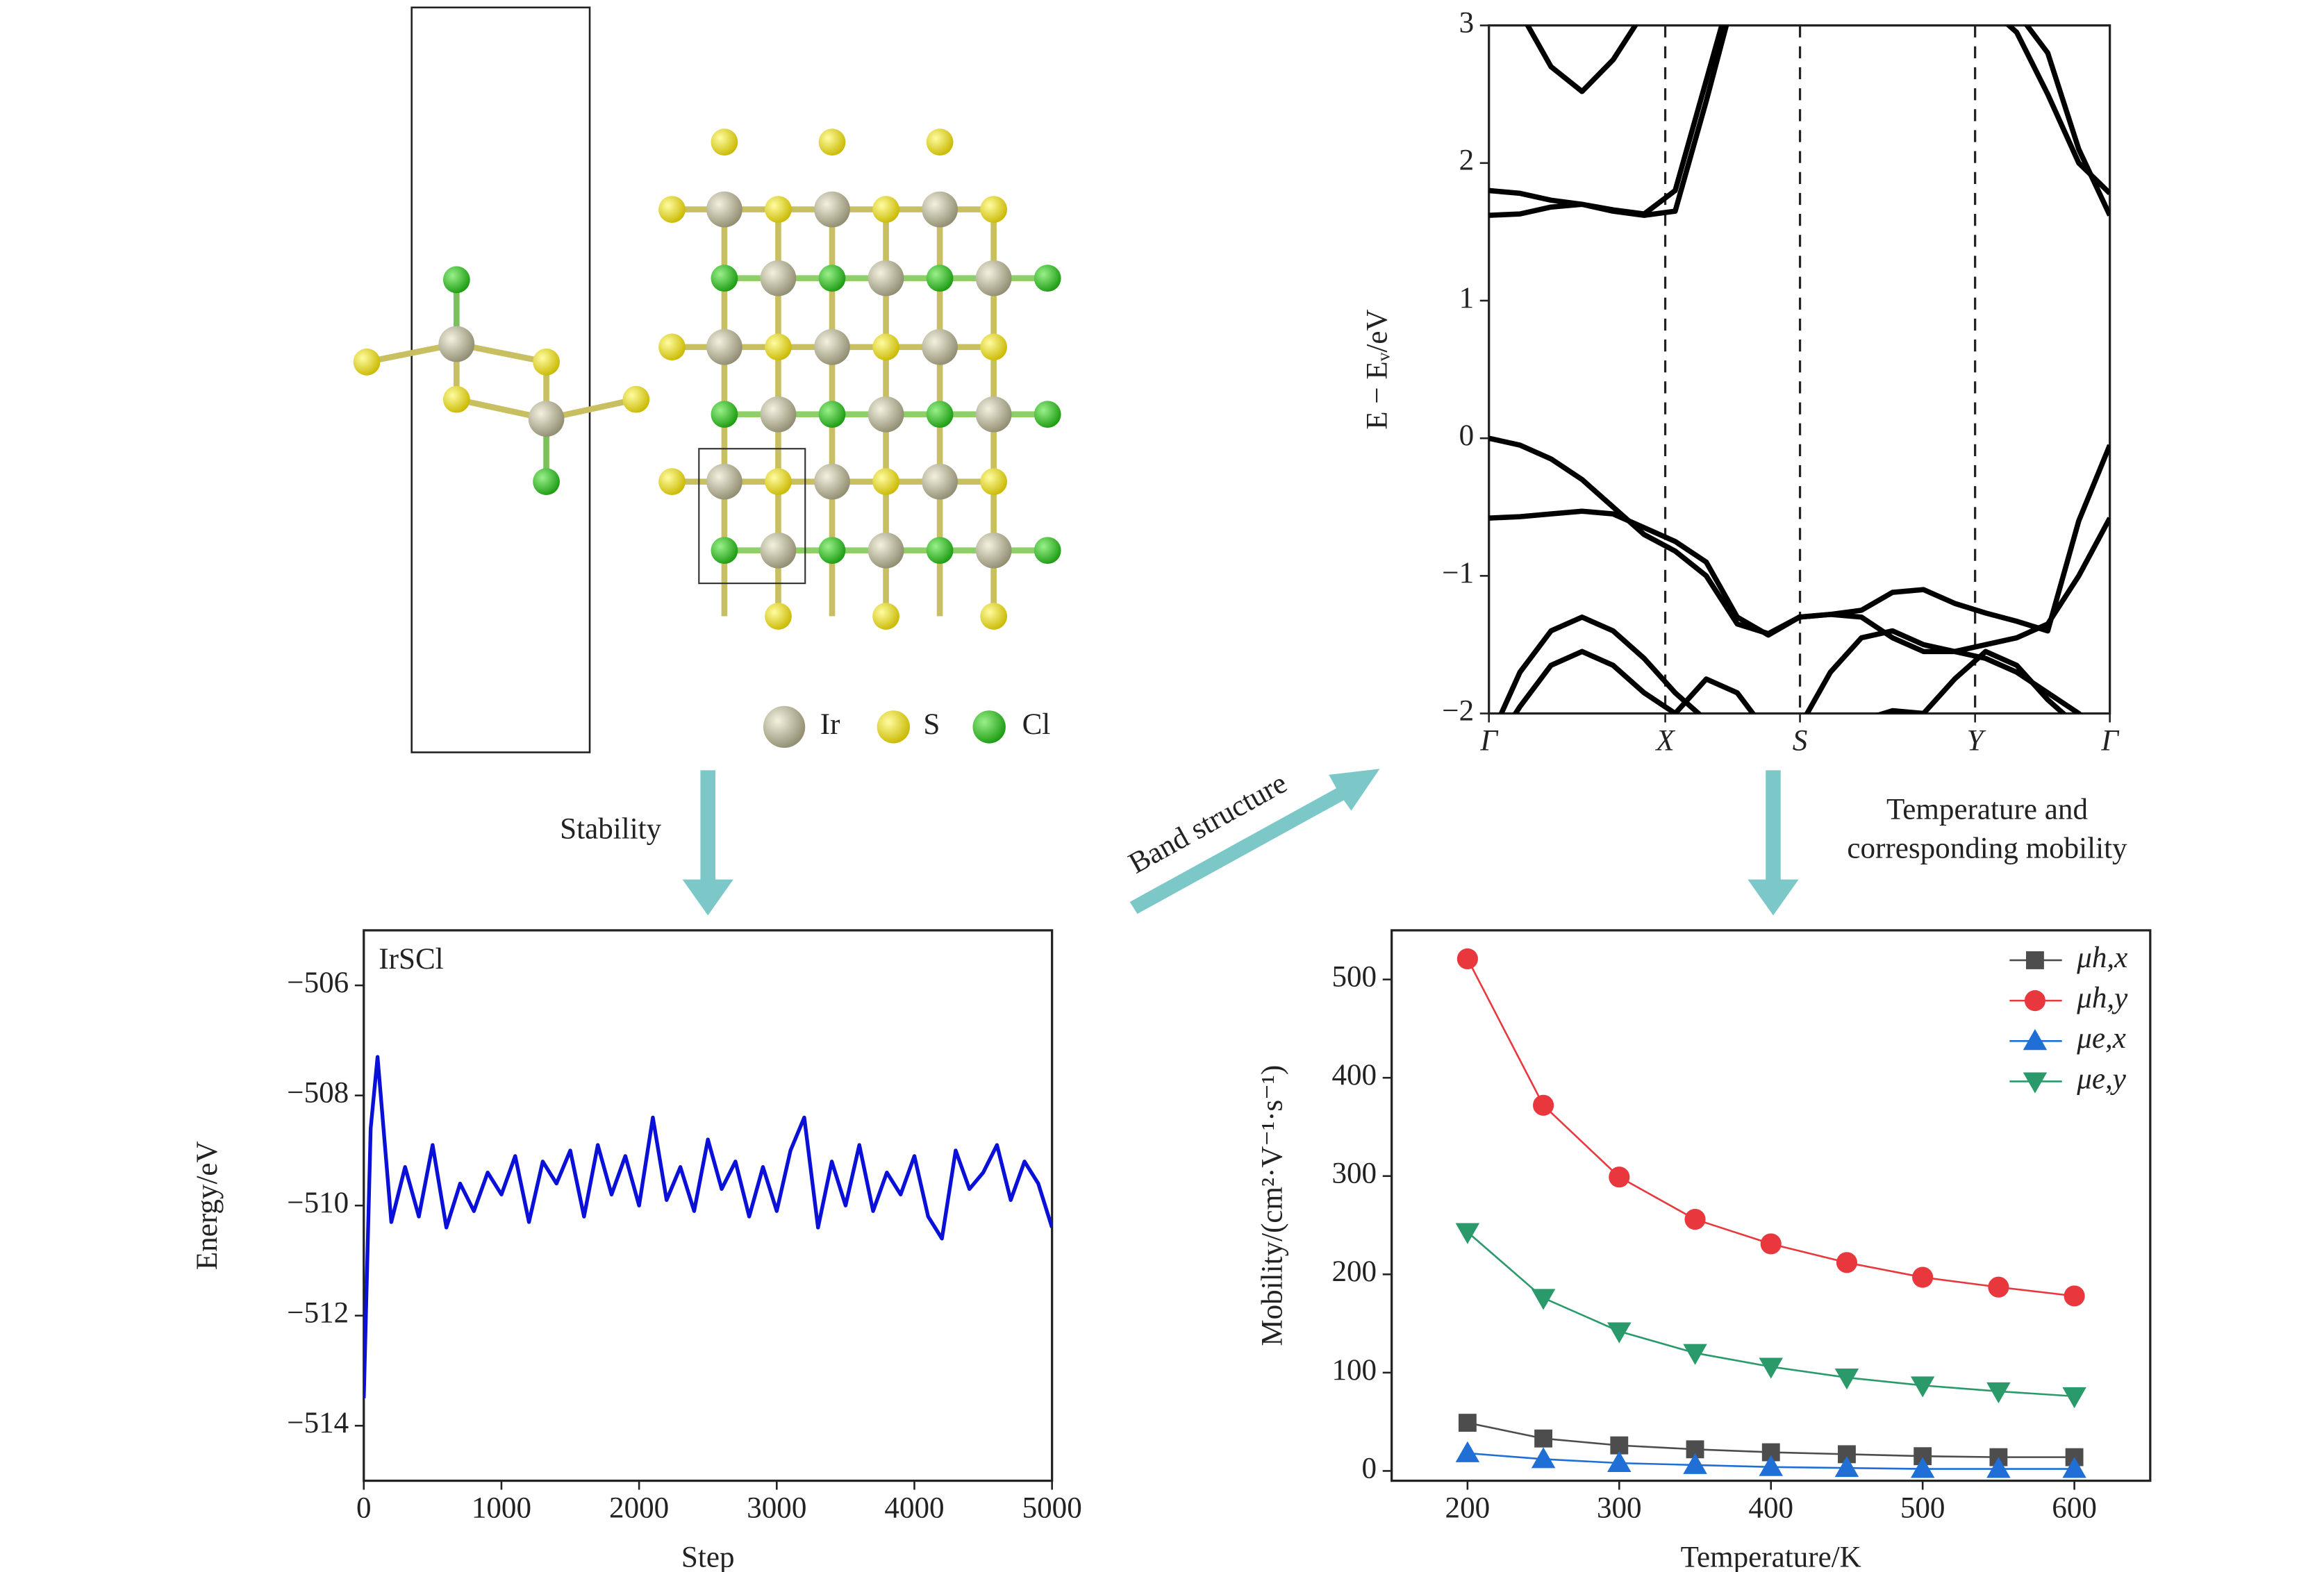  I want to click on y-axis-label: E − Eᵥ/eV, so click(1377, 369).